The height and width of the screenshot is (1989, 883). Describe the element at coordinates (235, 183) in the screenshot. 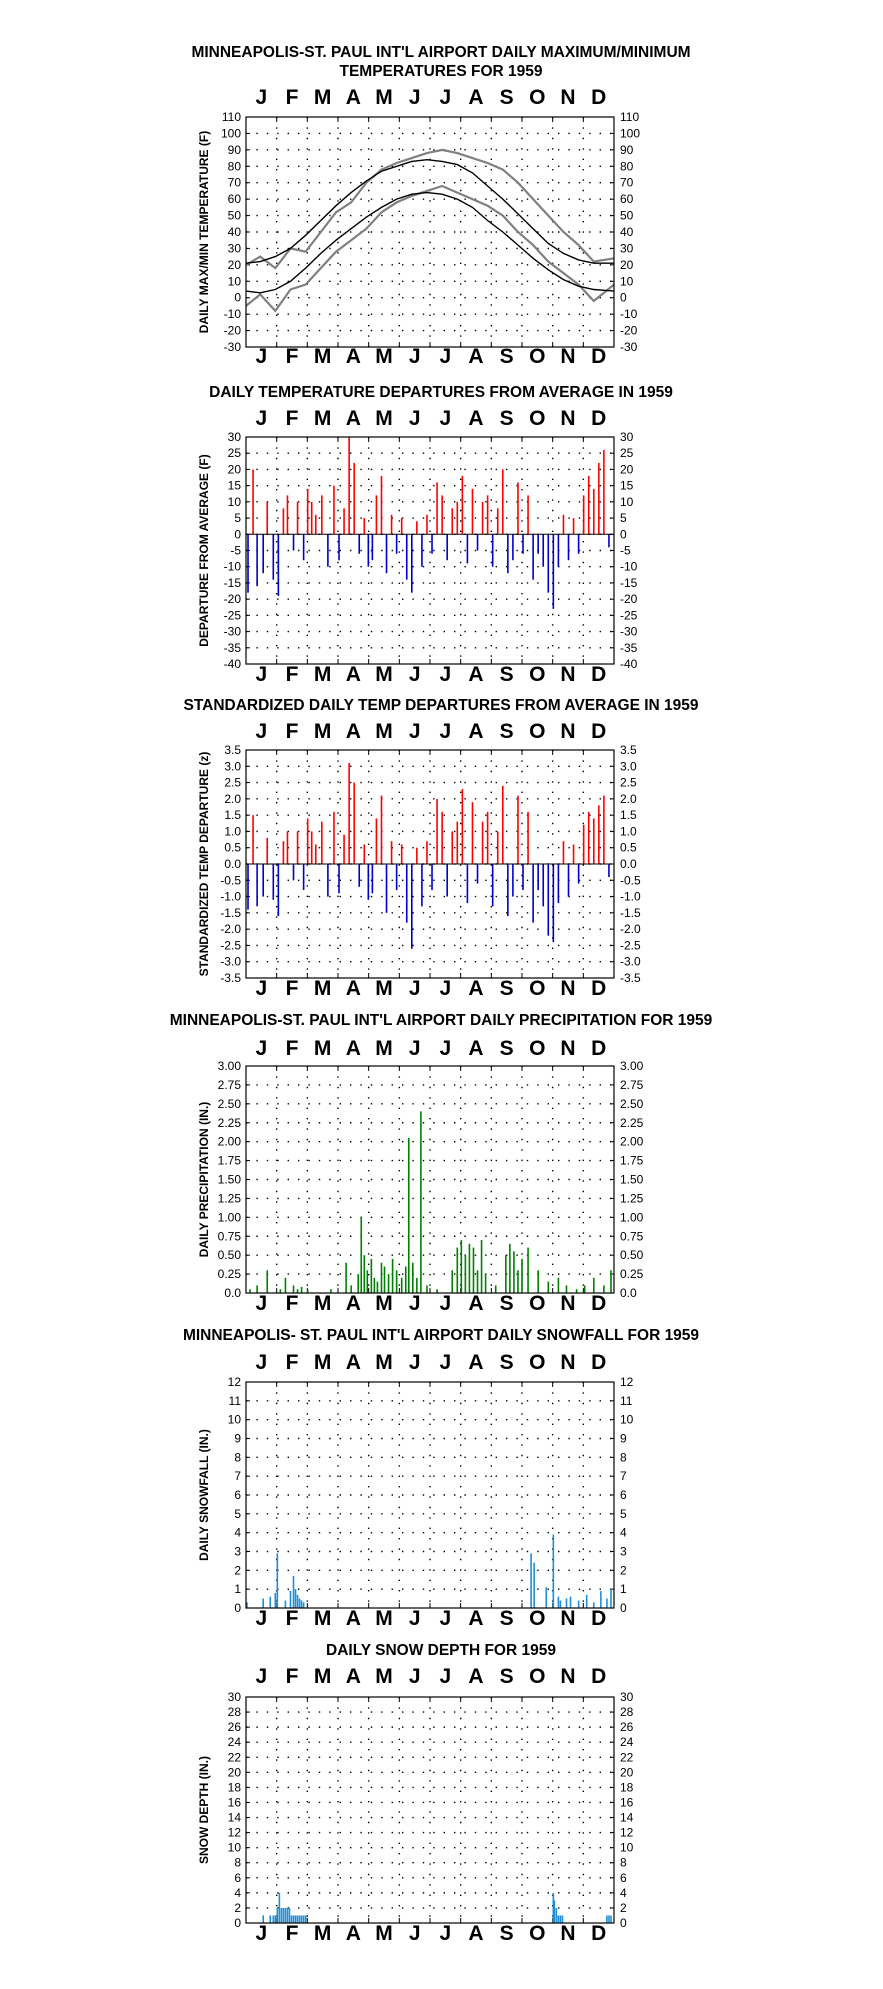

I see `y-tick-label-left: 70` at that location.